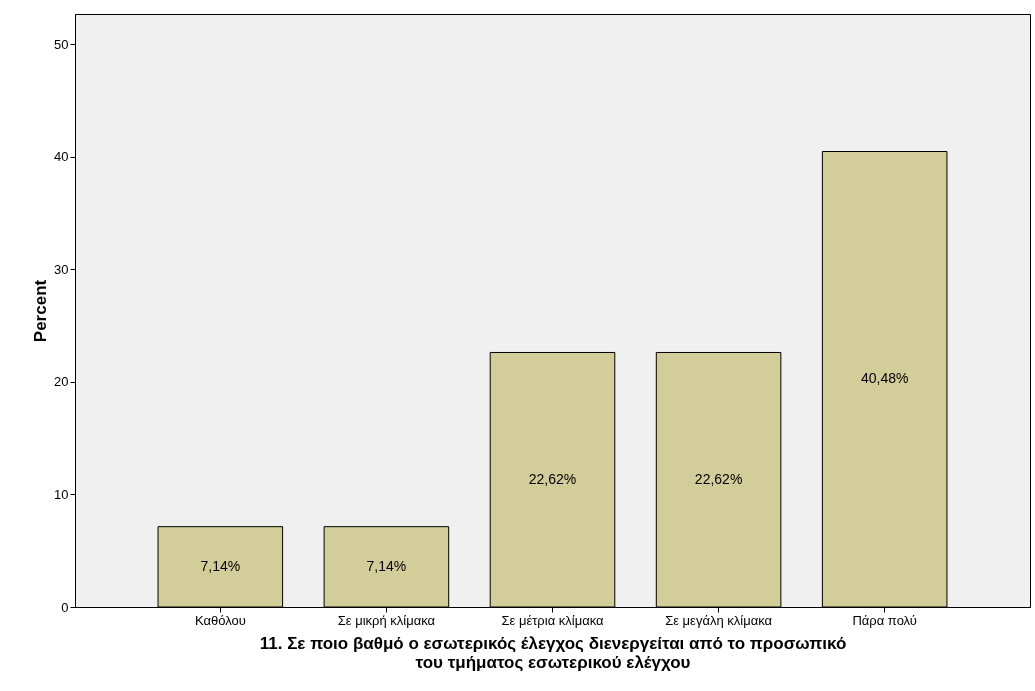 The image size is (1035, 691). I want to click on data-label: 40,48%, so click(884, 378).